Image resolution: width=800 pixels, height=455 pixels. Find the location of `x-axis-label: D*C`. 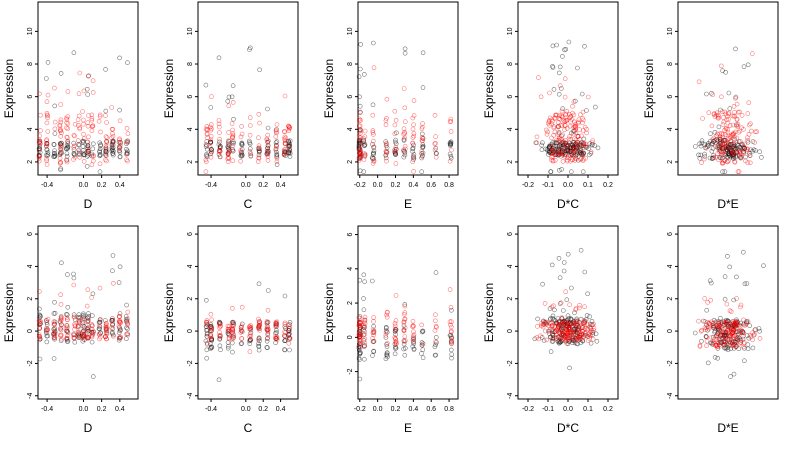

x-axis-label: D*C is located at coordinates (568, 204).